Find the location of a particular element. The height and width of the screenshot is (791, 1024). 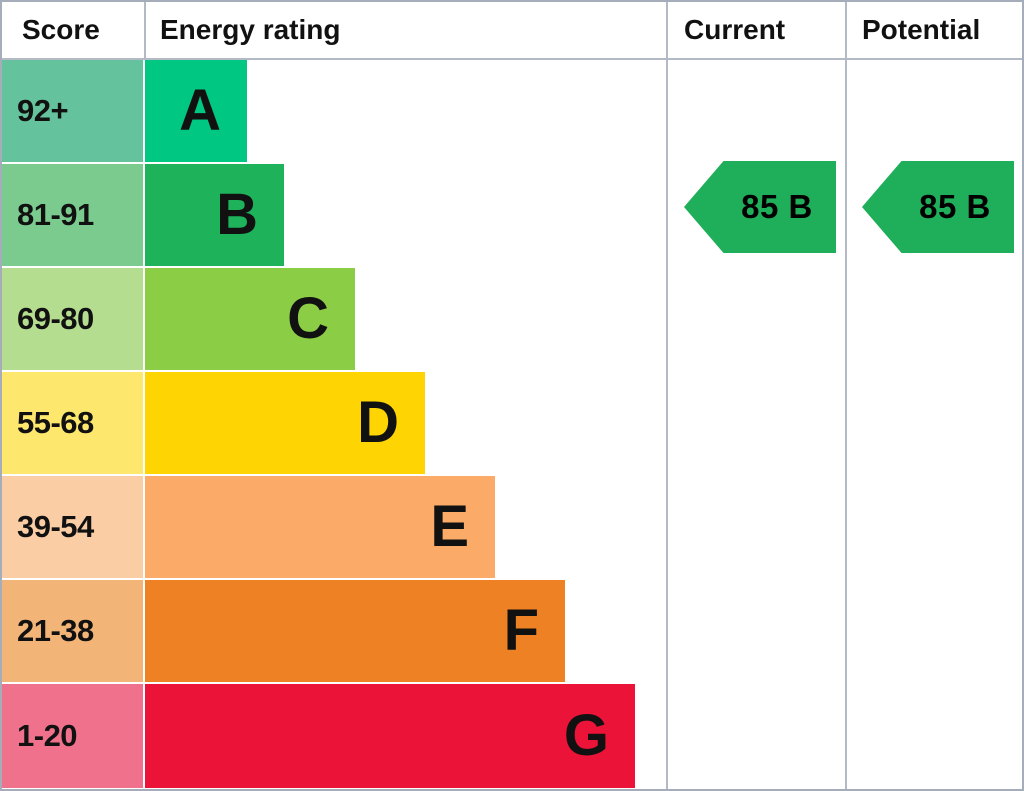

score-range-b: 81-91 is located at coordinates (72, 215).